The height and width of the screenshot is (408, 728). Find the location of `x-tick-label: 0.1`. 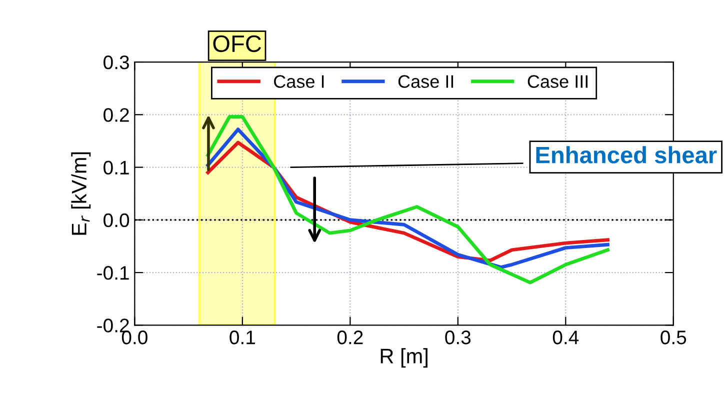

x-tick-label: 0.1 is located at coordinates (242, 337).